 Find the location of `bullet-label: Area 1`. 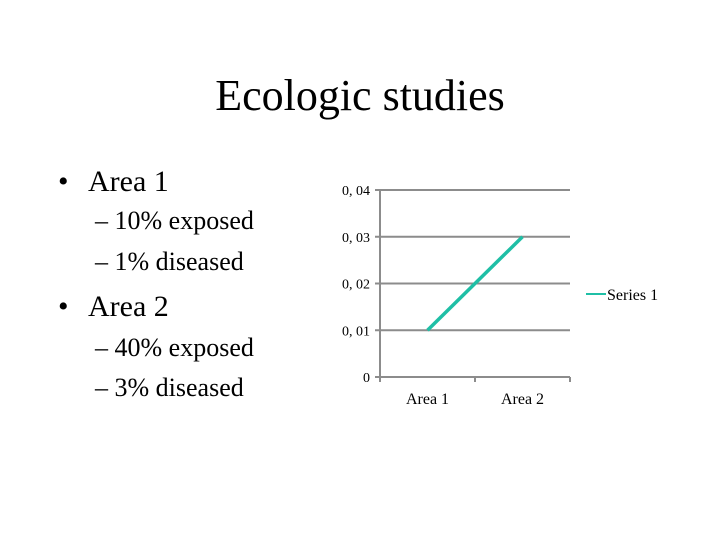

bullet-label: Area 1 is located at coordinates (128, 181).